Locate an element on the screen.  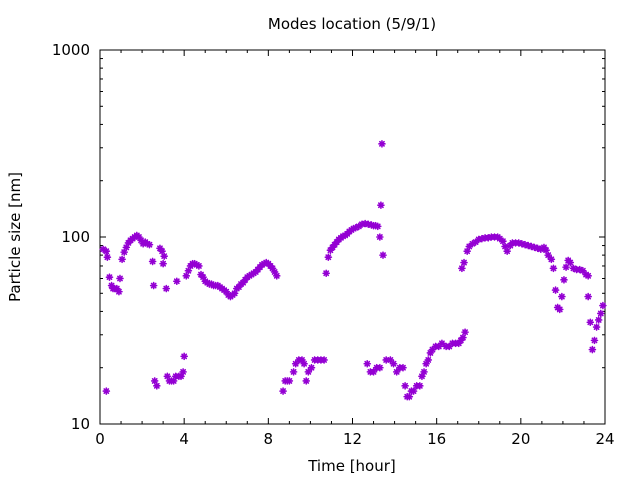
x-tick-label: 24 is located at coordinates (604, 439).